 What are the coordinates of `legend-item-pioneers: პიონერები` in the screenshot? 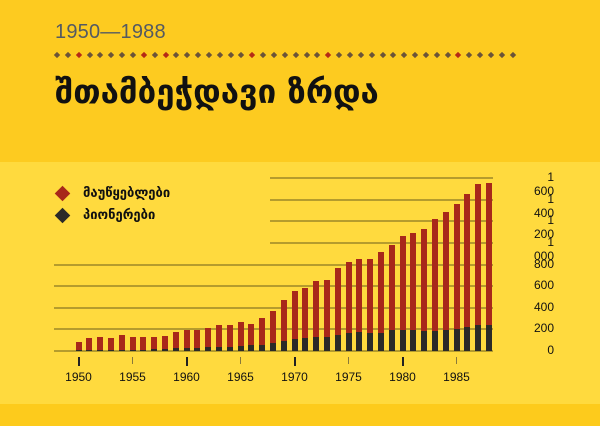 It's located at (112, 215).